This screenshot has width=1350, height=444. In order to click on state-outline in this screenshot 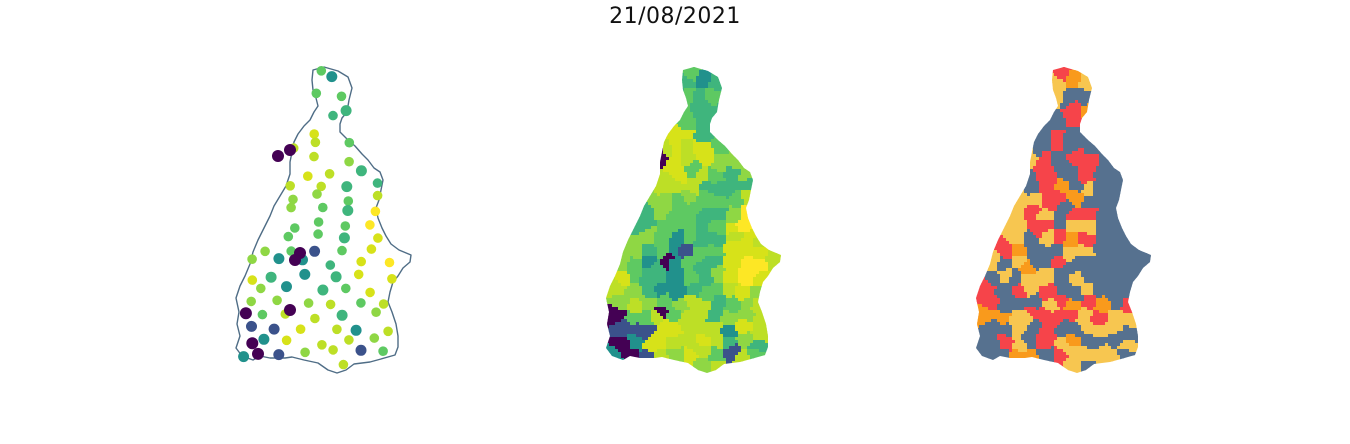, I will do `click(323, 220)`.